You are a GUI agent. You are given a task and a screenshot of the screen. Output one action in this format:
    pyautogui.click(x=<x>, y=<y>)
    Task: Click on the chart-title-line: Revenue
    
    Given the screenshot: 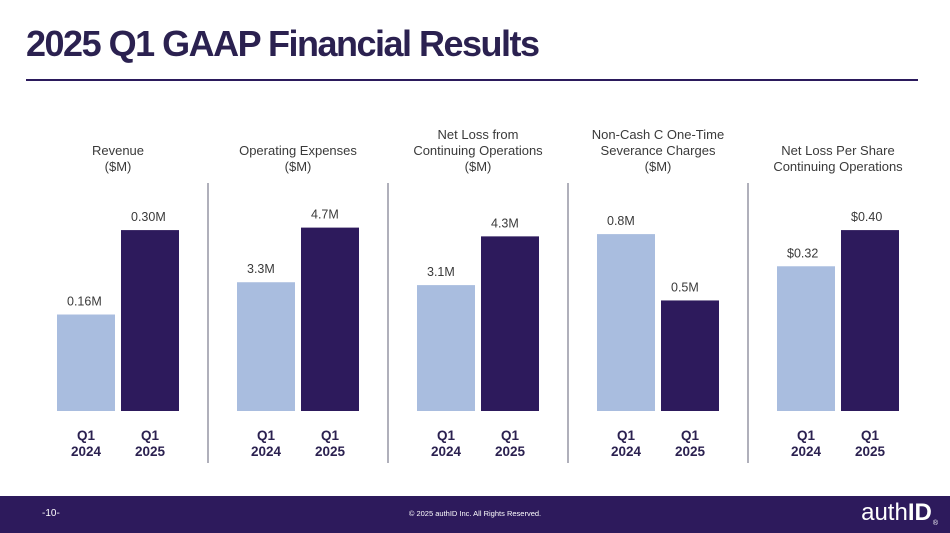 What is the action you would take?
    pyautogui.click(x=118, y=150)
    